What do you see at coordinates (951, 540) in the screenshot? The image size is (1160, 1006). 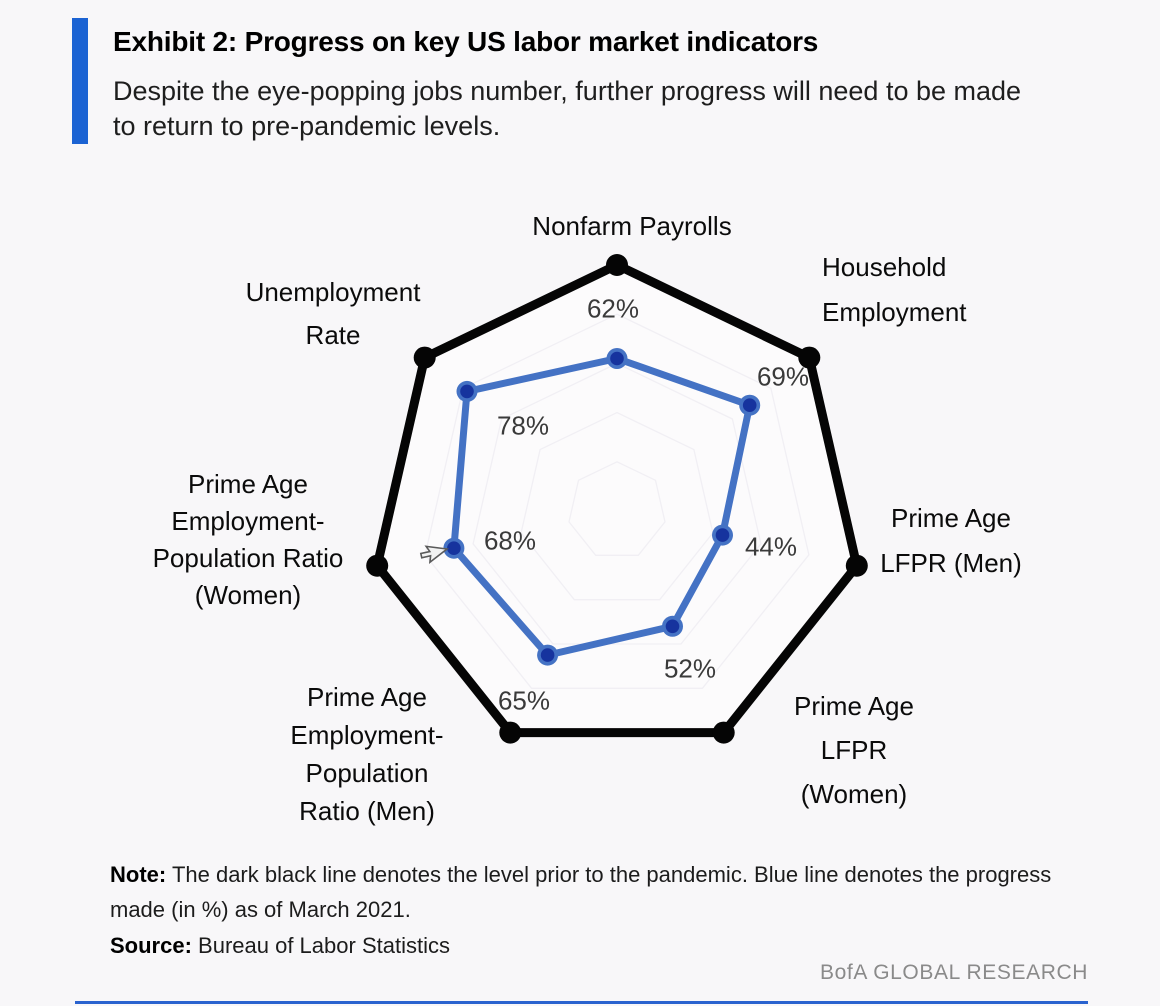 I see `axis-label-prime-age-lfpr-men: Prime Age LFPR (Men)` at bounding box center [951, 540].